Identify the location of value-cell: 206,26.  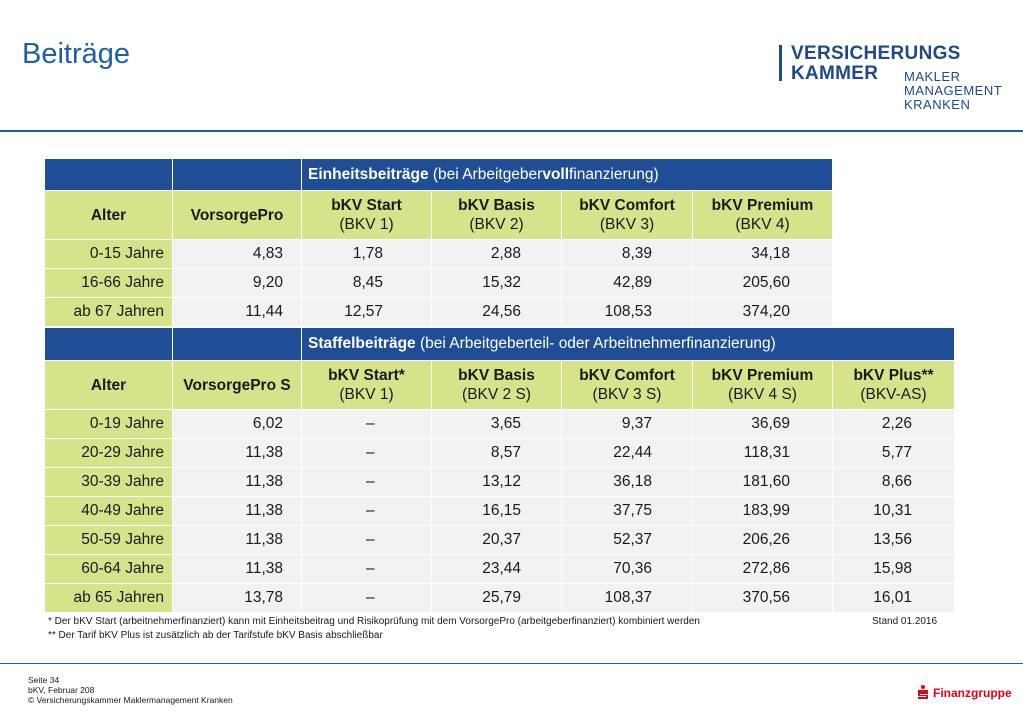
(763, 540).